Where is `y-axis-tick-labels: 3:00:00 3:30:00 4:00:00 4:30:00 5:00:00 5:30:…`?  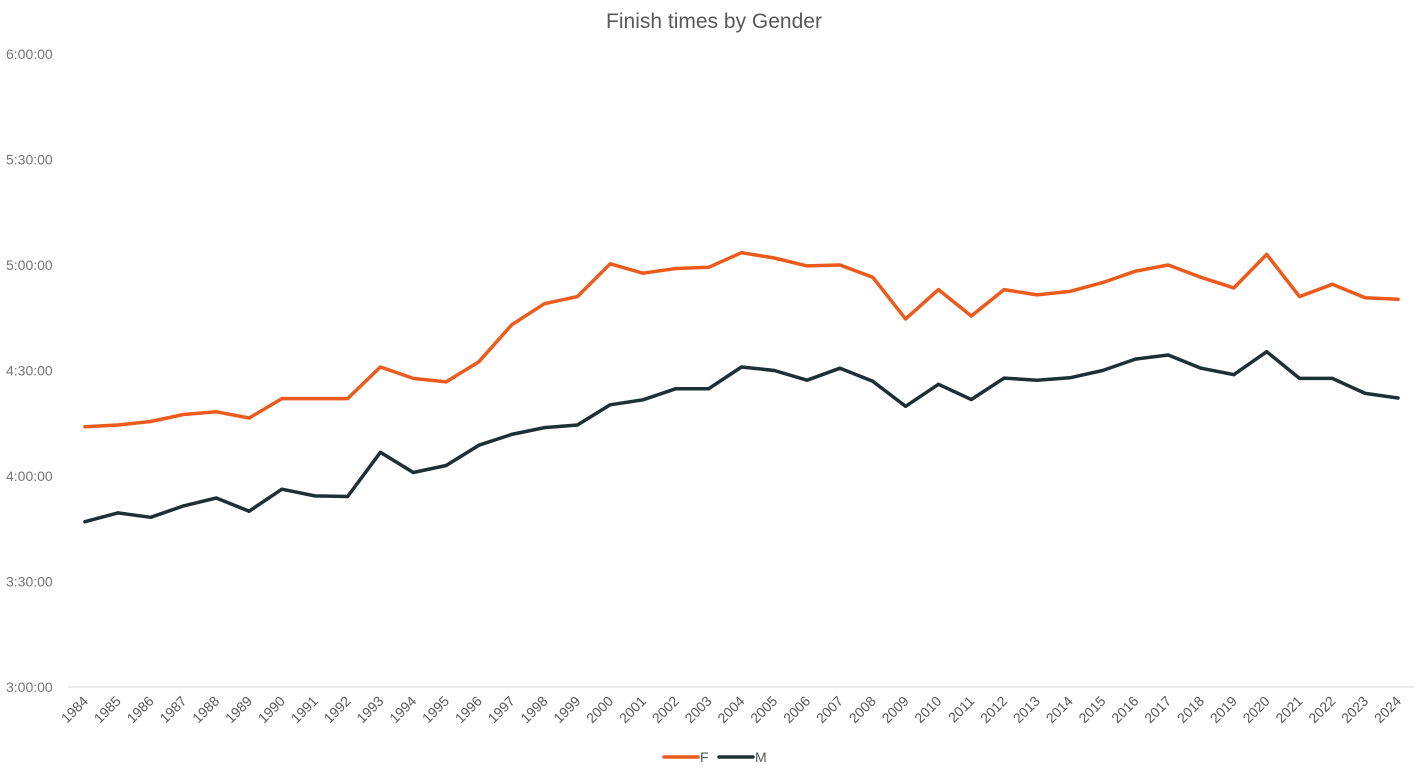 y-axis-tick-labels: 3:00:00 3:30:00 4:00:00 4:30:00 5:00:00 5:30:… is located at coordinates (29, 370).